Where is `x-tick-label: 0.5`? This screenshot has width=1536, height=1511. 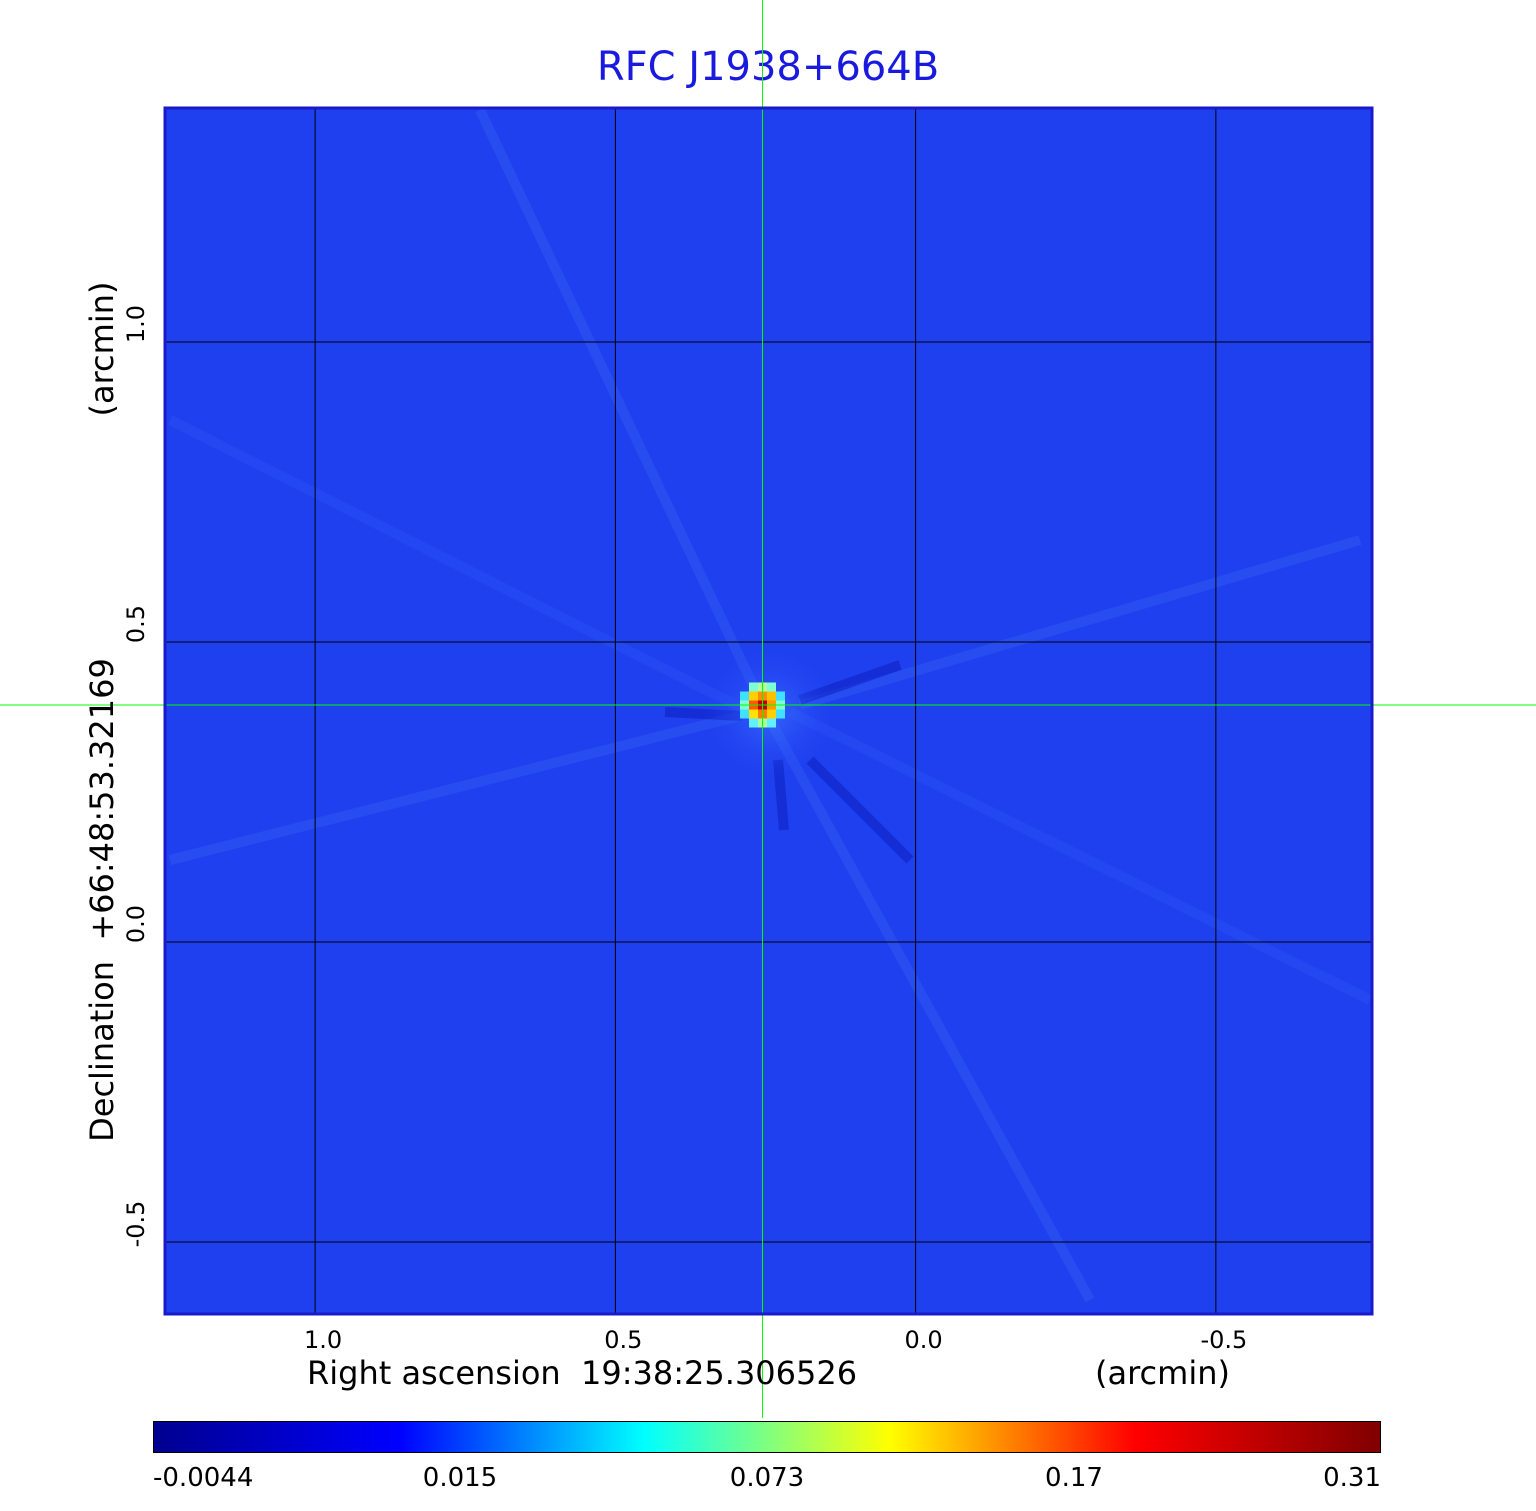 x-tick-label: 0.5 is located at coordinates (623, 1340).